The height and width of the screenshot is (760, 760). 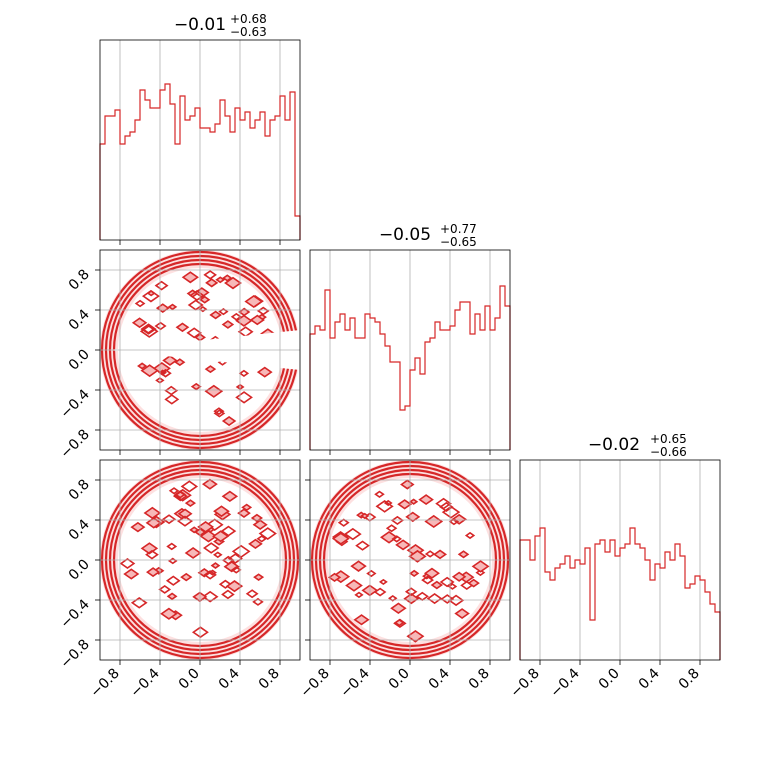 I want to click on title-param-2-minus: −0.65, so click(x=458, y=242).